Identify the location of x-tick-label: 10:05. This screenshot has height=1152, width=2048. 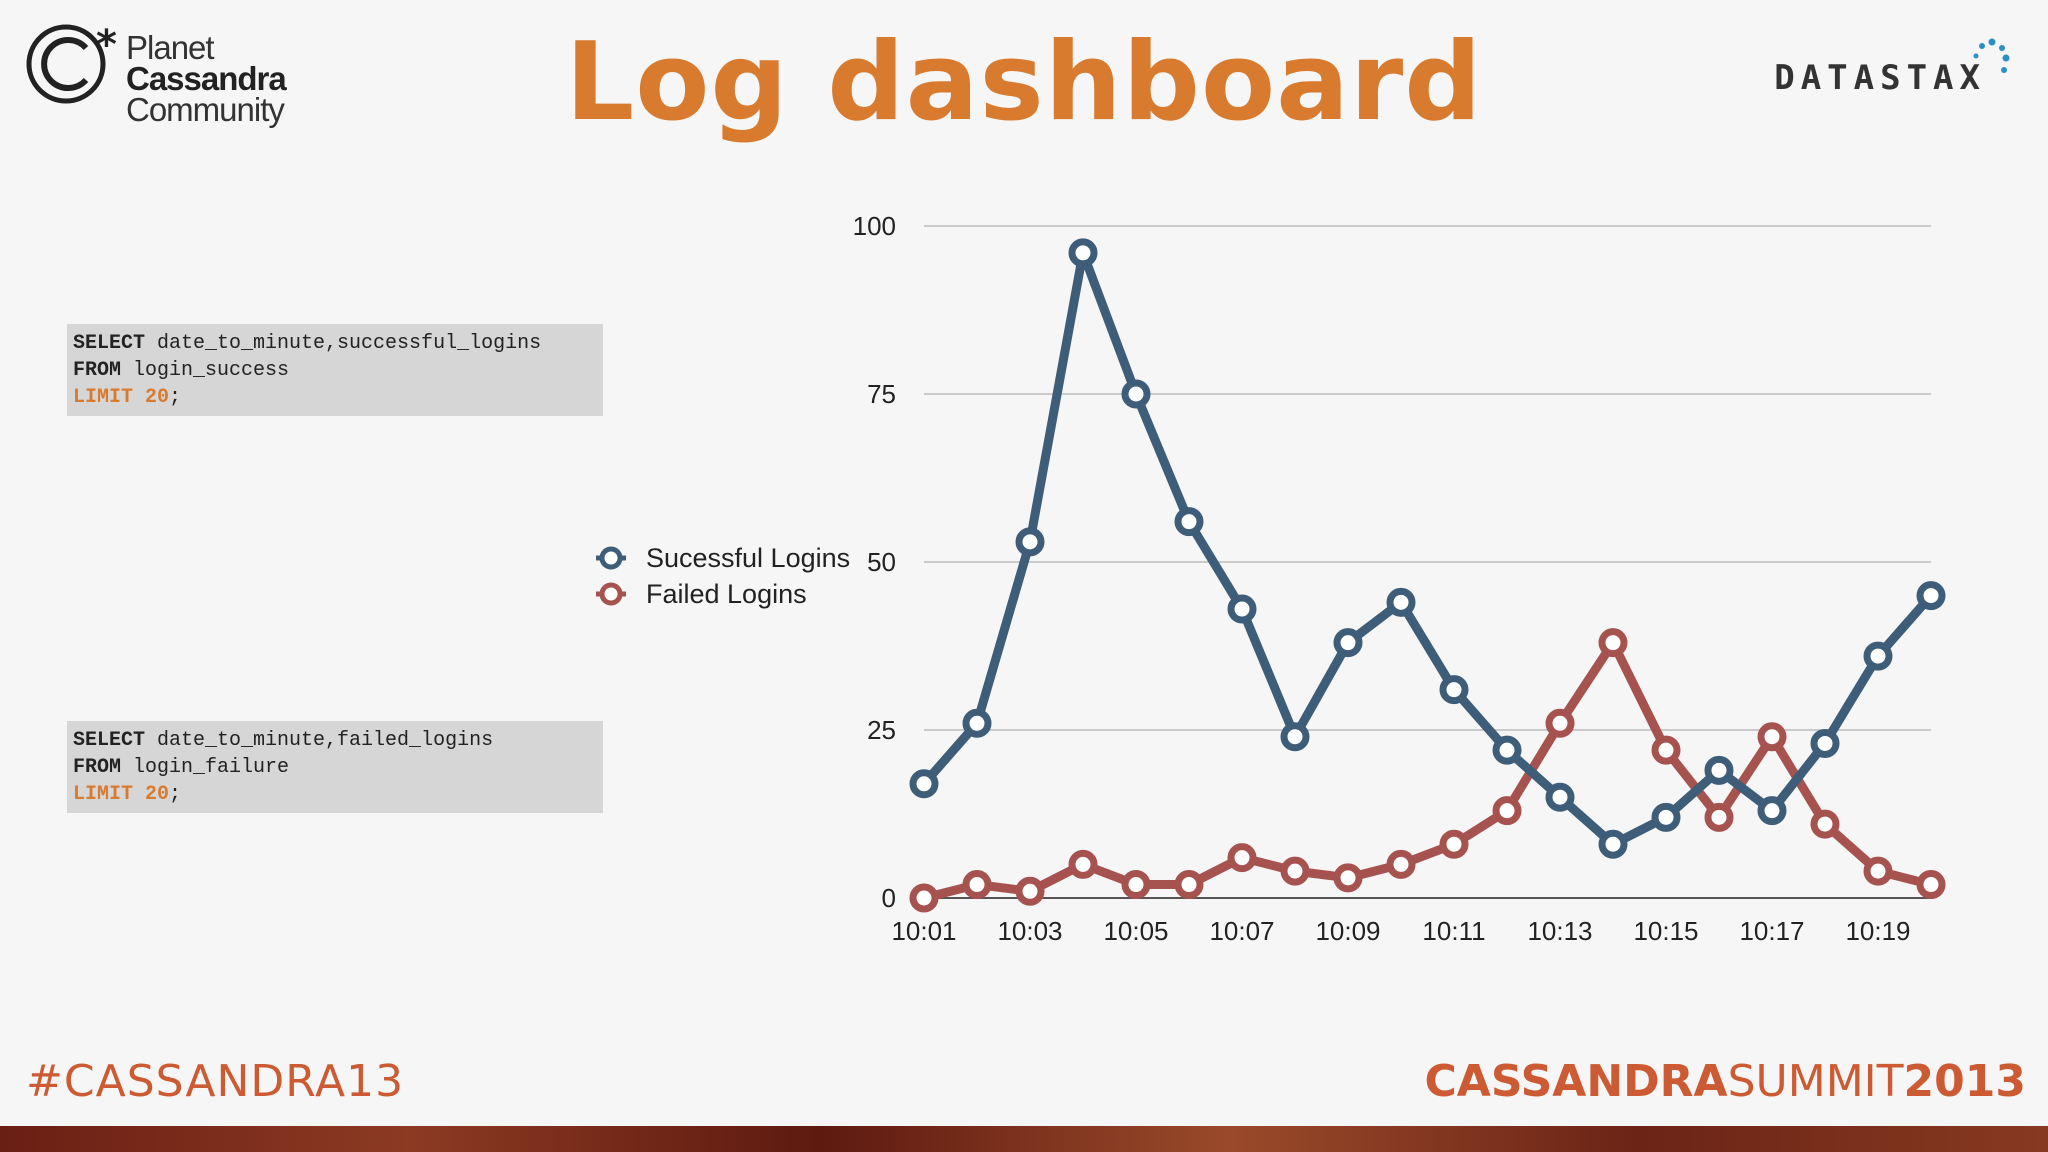
(1135, 931).